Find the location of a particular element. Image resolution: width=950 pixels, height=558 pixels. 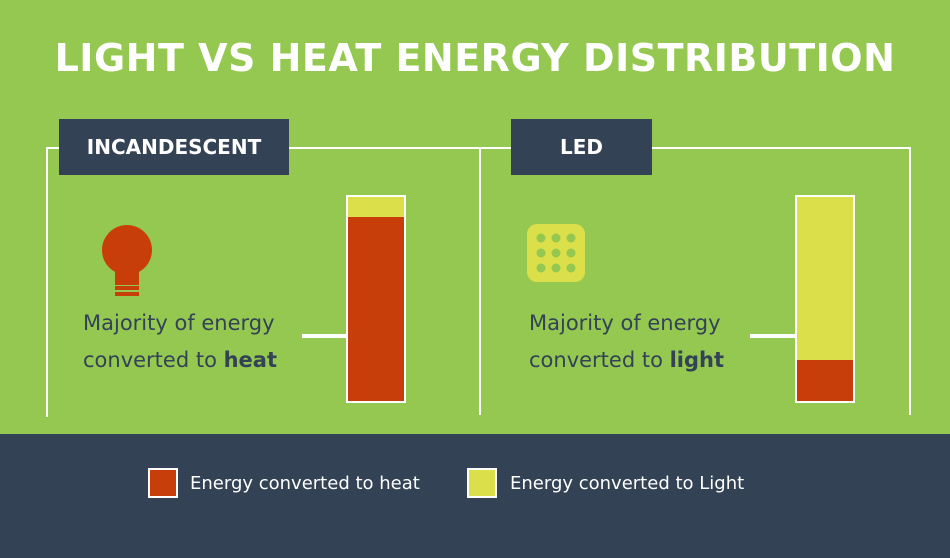

legend-heat-swatch is located at coordinates (163, 483).